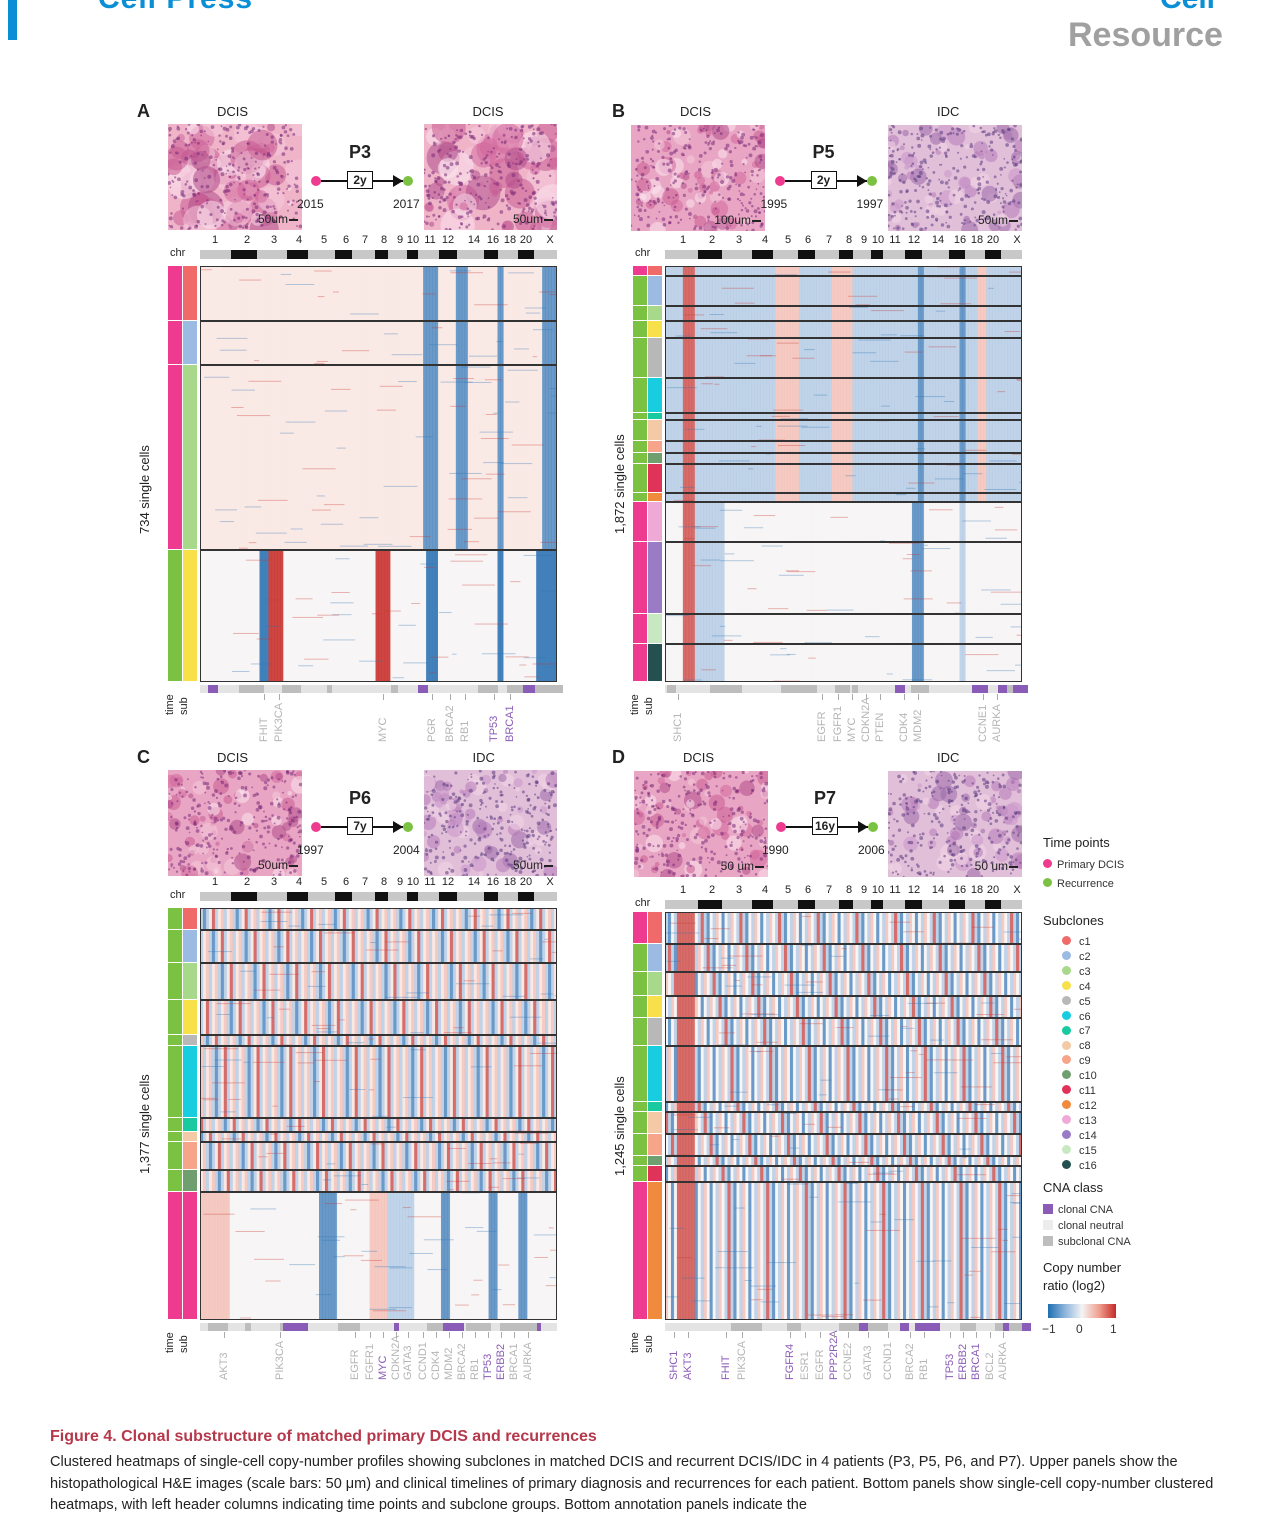 The height and width of the screenshot is (1520, 1261). Describe the element at coordinates (938, 240) in the screenshot. I see `panel-b-chr-tick-12: 14` at that location.